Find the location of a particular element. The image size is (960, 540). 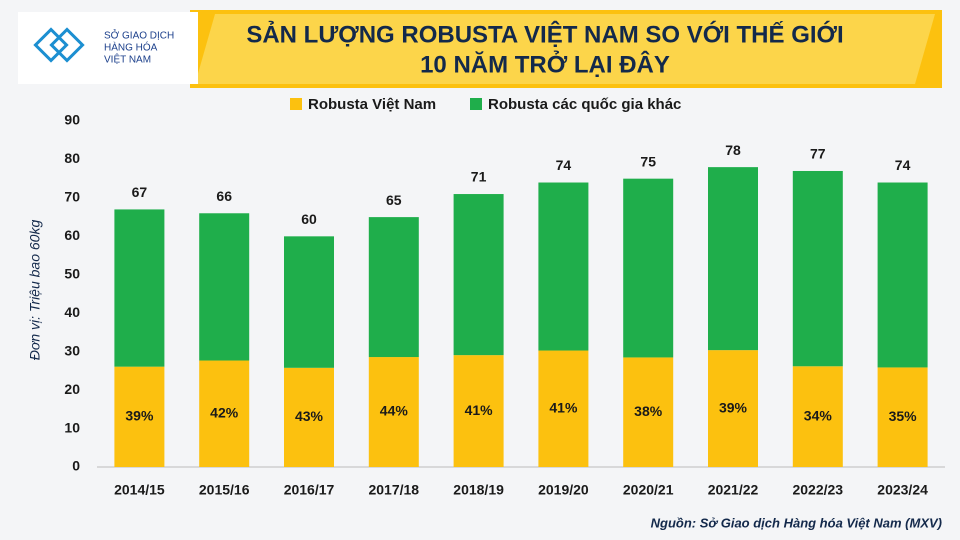

total-label: 77 is located at coordinates (818, 154).